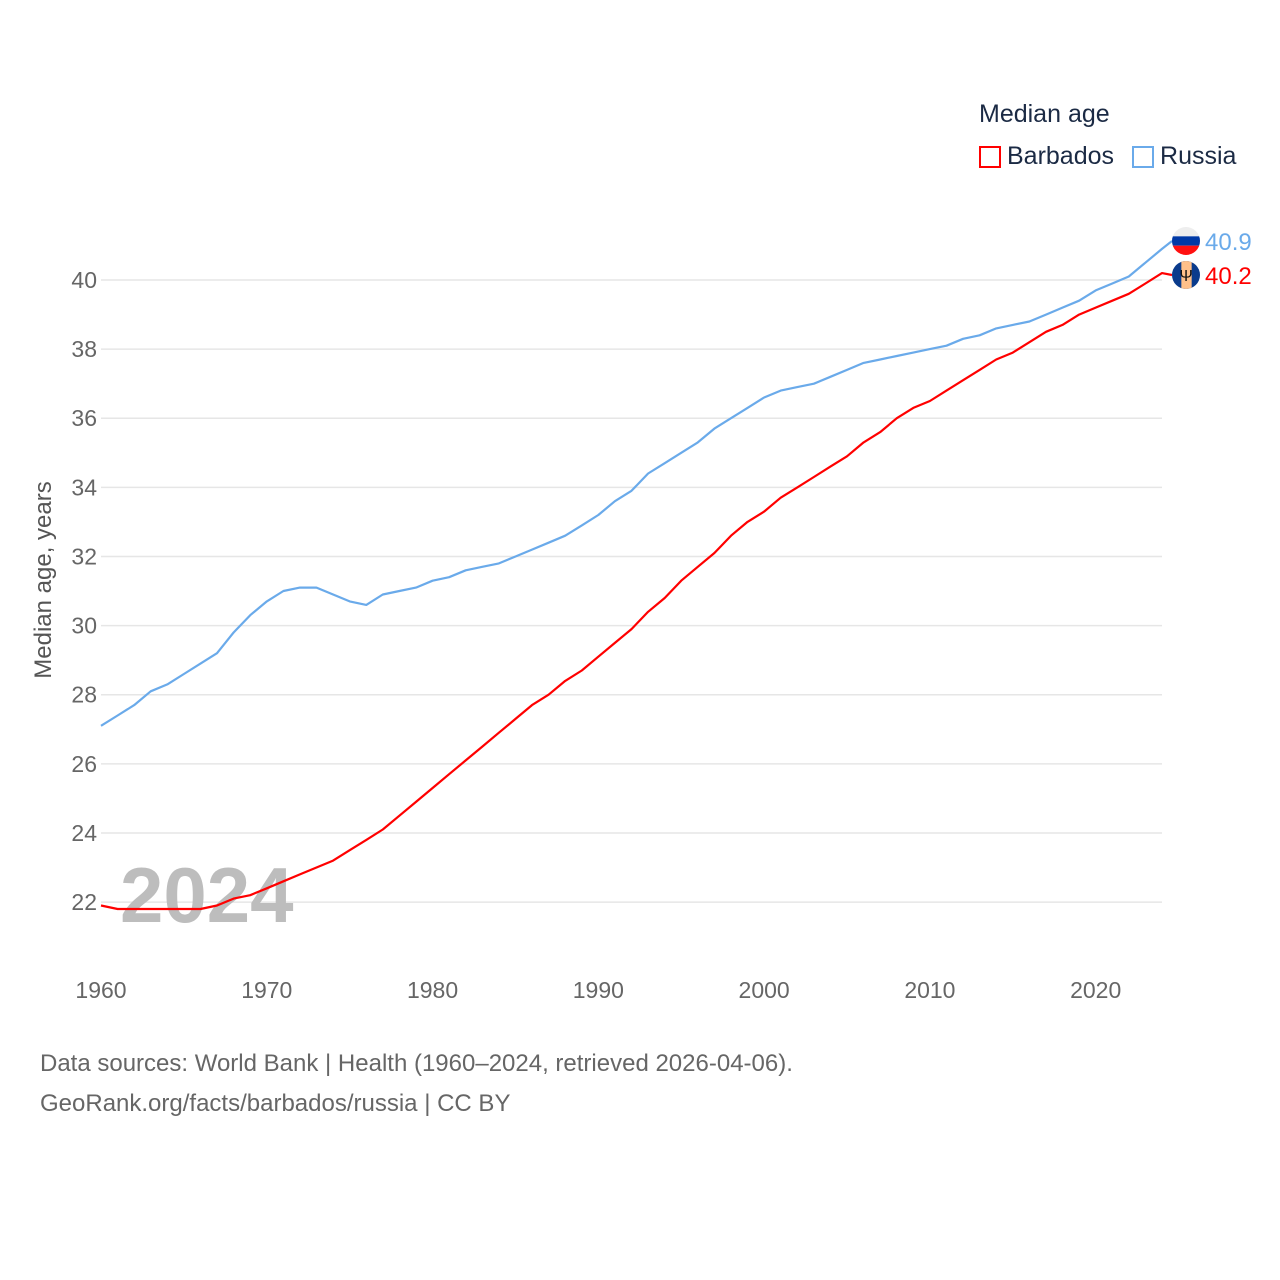 The height and width of the screenshot is (1280, 1280). Describe the element at coordinates (84, 626) in the screenshot. I see `y-tick-label: 30` at that location.